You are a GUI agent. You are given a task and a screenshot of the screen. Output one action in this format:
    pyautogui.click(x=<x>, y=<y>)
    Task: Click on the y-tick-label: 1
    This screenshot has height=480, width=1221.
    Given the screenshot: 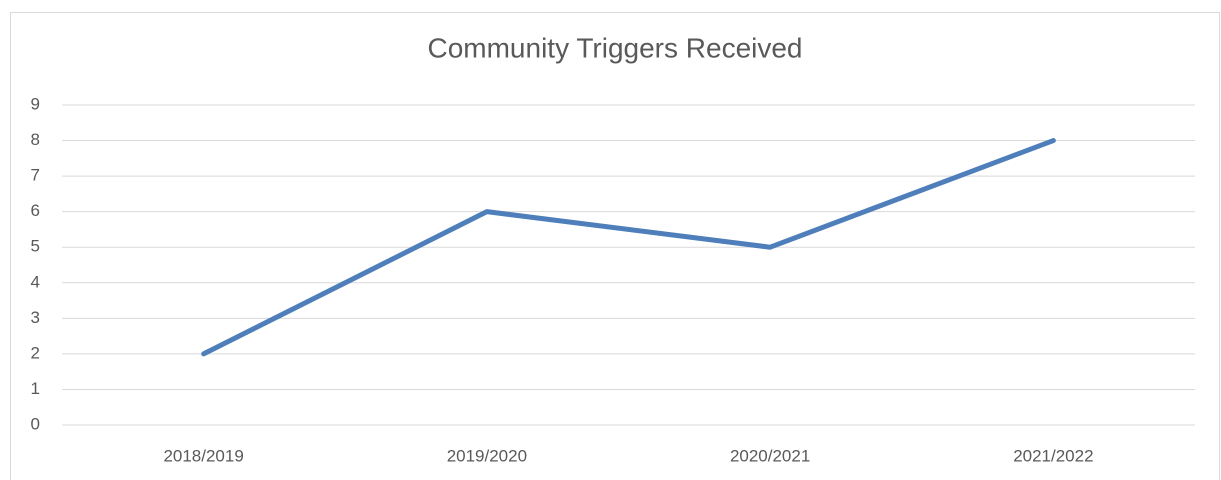 What is the action you would take?
    pyautogui.click(x=35, y=388)
    